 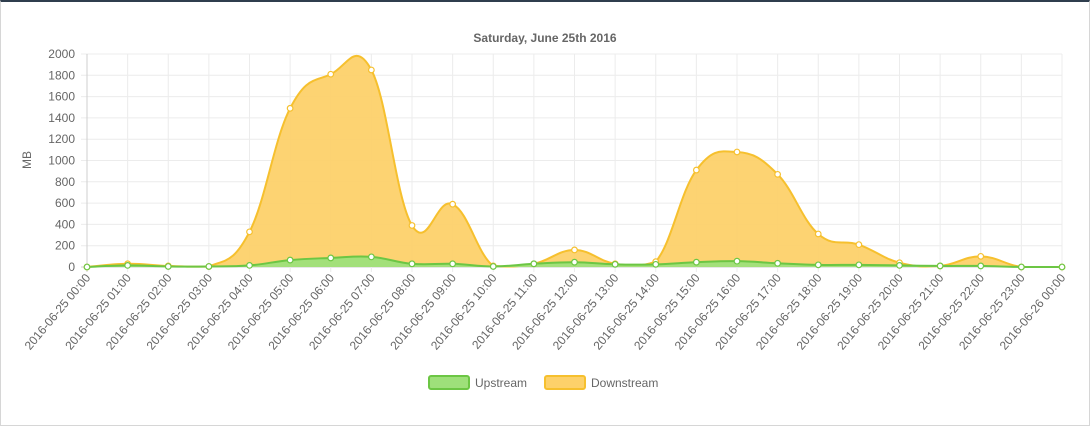 I want to click on legend-swatch-upstream, so click(x=449, y=382).